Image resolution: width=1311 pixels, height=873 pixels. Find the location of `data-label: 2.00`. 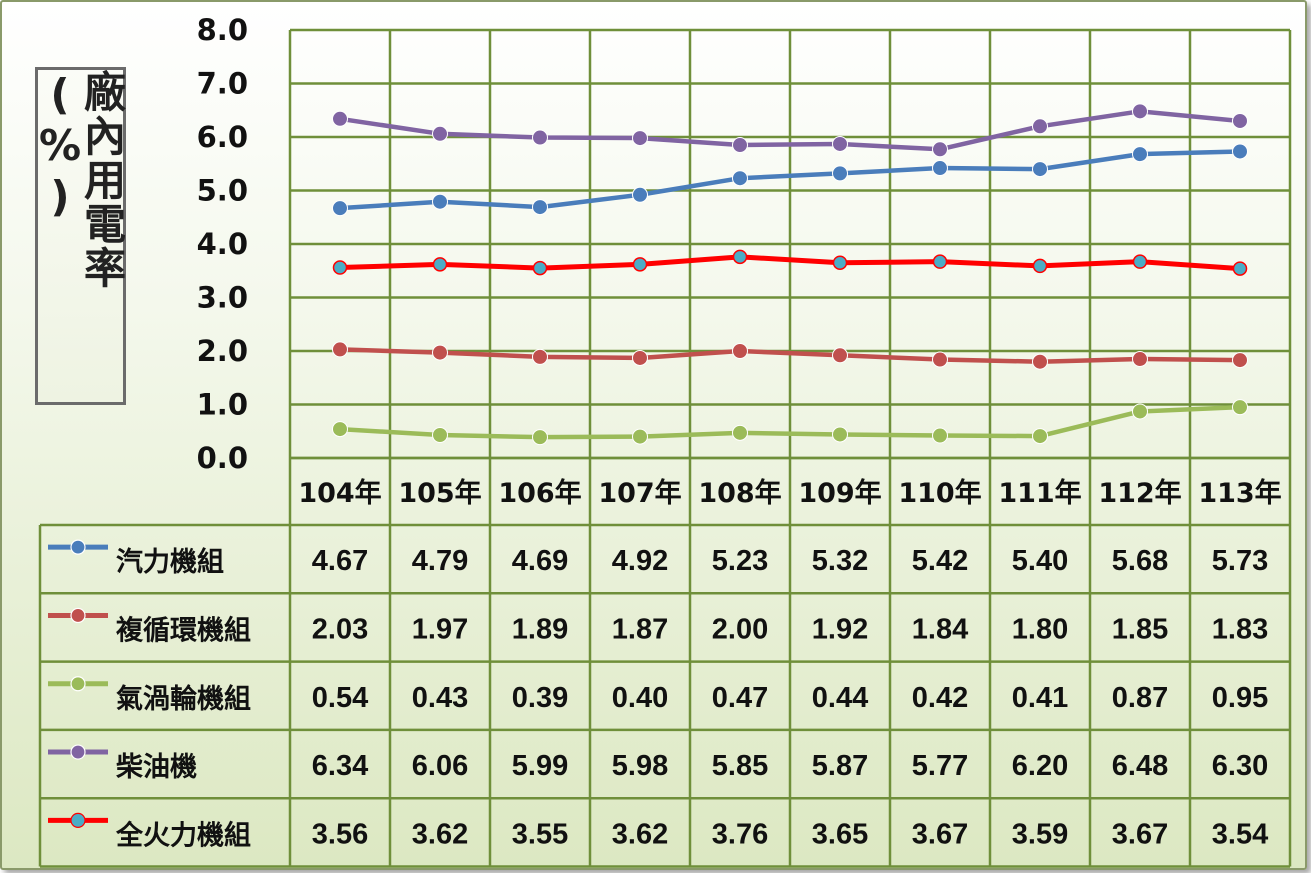

data-label: 2.00 is located at coordinates (740, 629).